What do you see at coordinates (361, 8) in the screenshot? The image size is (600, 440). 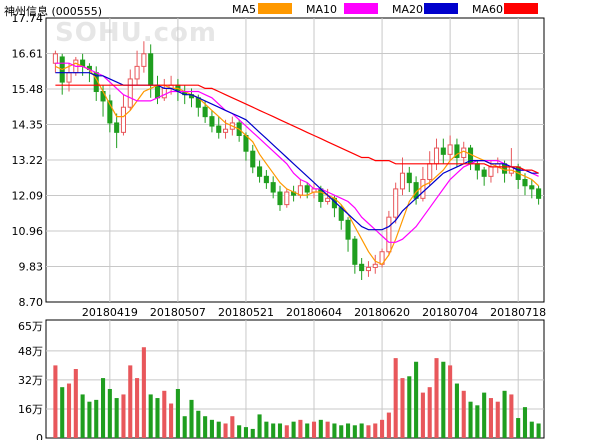 I see `legend-swatch-ma10` at bounding box center [361, 8].